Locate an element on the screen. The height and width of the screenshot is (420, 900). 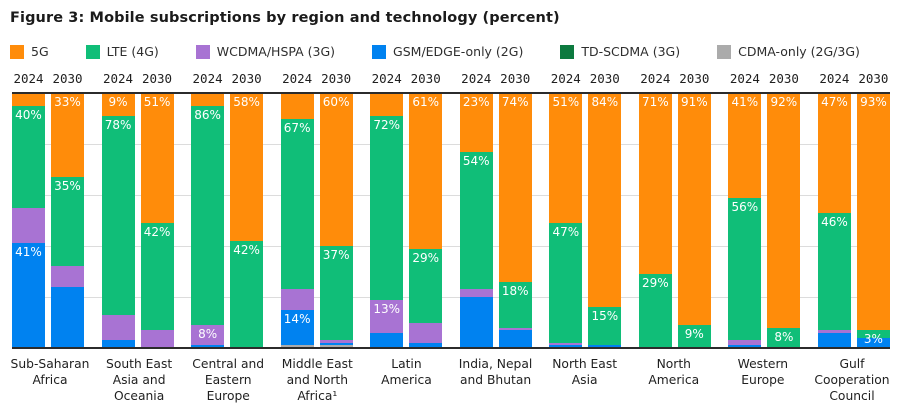
segment-lte-4g: 67% is located at coordinates (297, 204).